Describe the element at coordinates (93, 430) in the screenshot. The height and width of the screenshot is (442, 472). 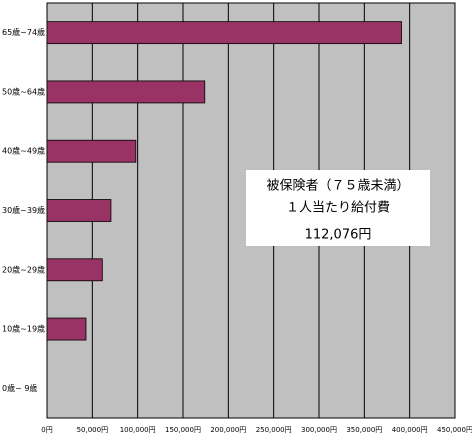
I see `x-tick-label: 50,000円` at that location.